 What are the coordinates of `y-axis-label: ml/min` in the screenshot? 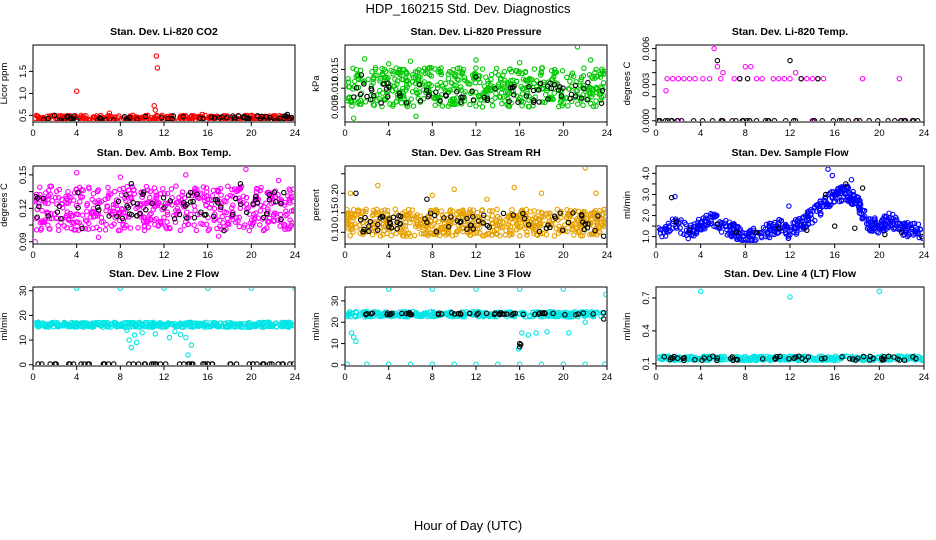 It's located at (316, 327).